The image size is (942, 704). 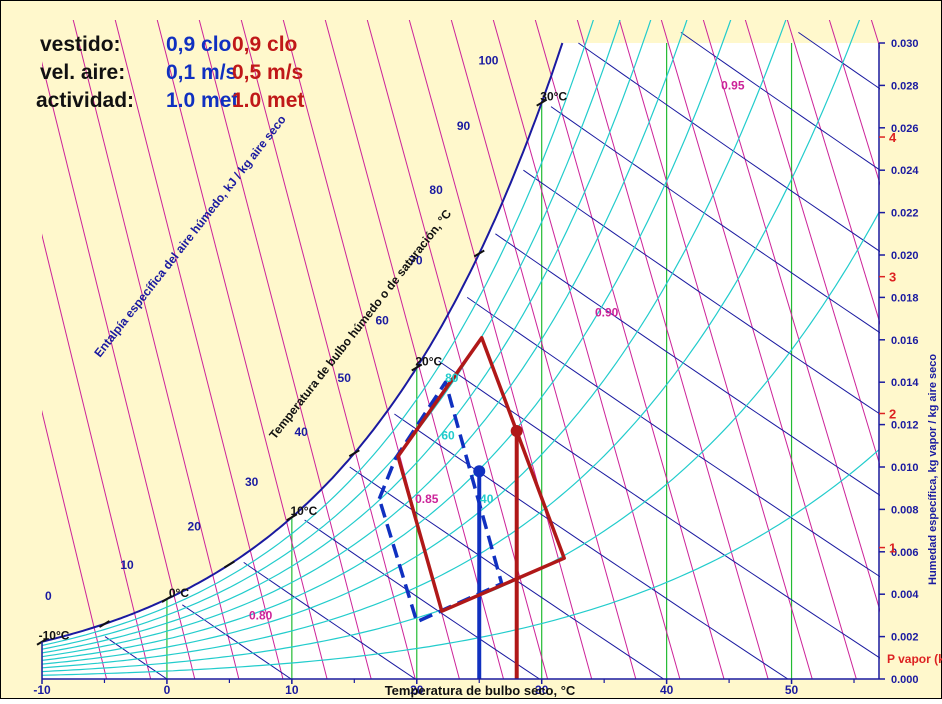 What do you see at coordinates (667, 690) in the screenshot?
I see `x-tick-label: 40` at bounding box center [667, 690].